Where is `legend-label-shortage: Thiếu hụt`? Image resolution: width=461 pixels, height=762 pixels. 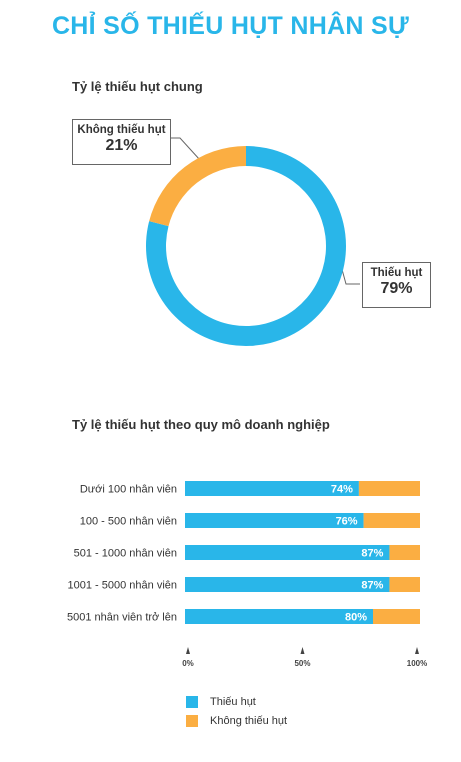 legend-label-shortage: Thiếu hụt is located at coordinates (233, 702).